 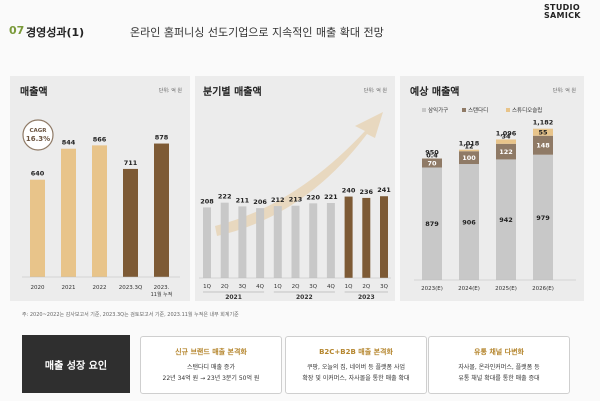 I want to click on tick-label: 2026(E), so click(x=543, y=289).